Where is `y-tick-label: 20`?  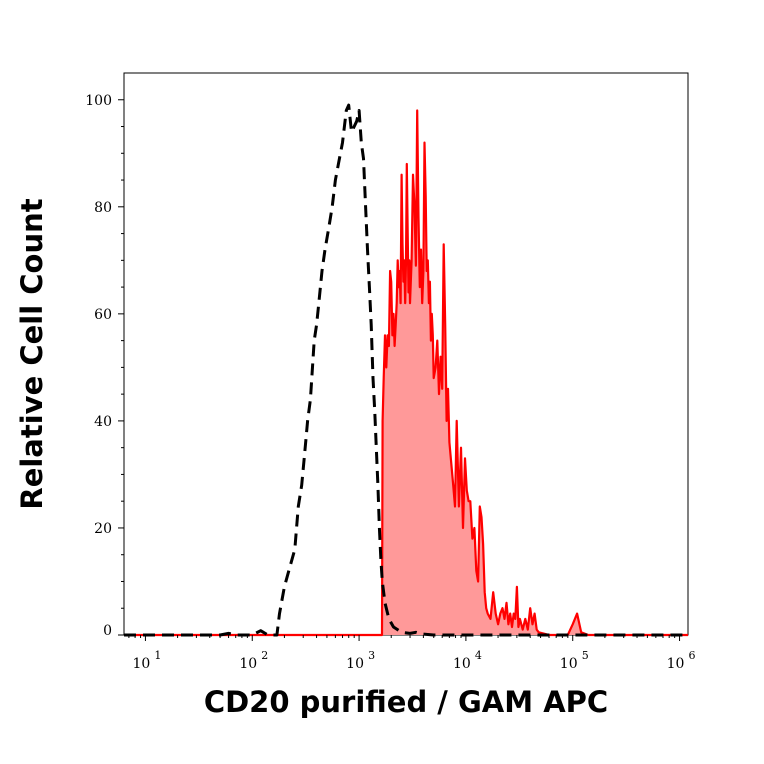 y-tick-label: 20 is located at coordinates (103, 529).